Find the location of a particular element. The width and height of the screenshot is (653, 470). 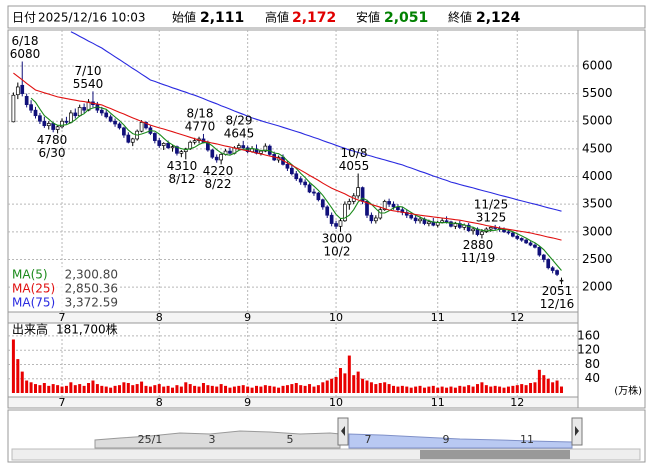

y-tick-label: 40 is located at coordinates (592, 378).